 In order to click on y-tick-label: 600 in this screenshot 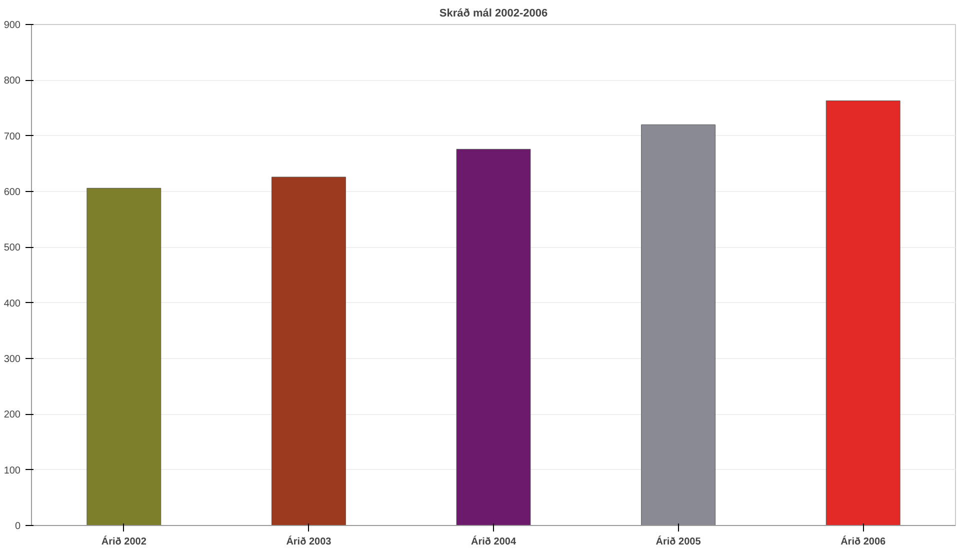, I will do `click(12, 192)`.